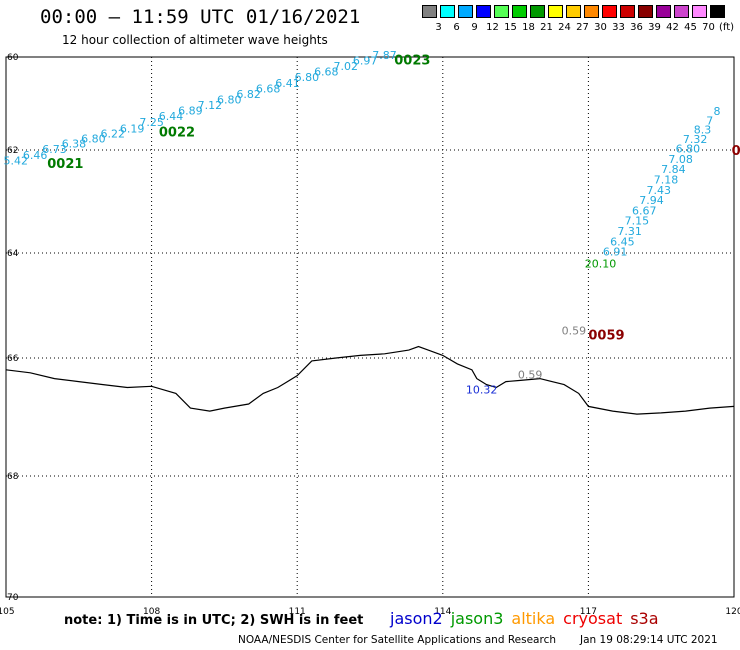  What do you see at coordinates (637, 221) in the screenshot?
I see `swh-value: 7.15` at bounding box center [637, 221].